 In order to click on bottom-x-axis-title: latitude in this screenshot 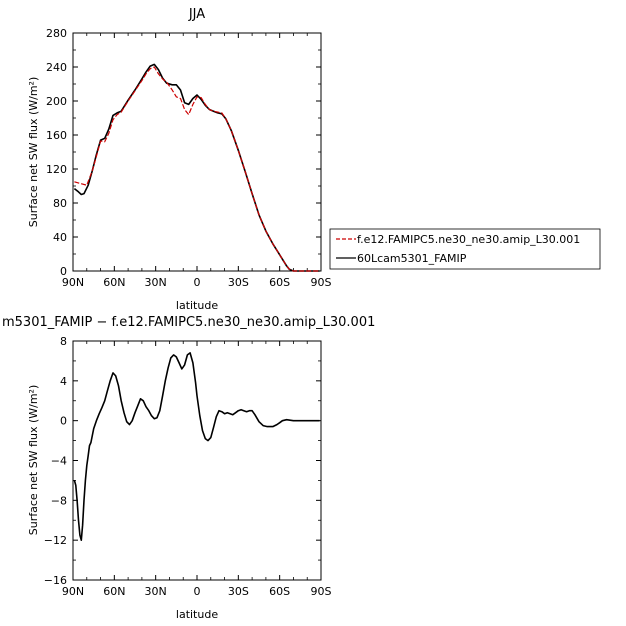, I will do `click(197, 614)`.